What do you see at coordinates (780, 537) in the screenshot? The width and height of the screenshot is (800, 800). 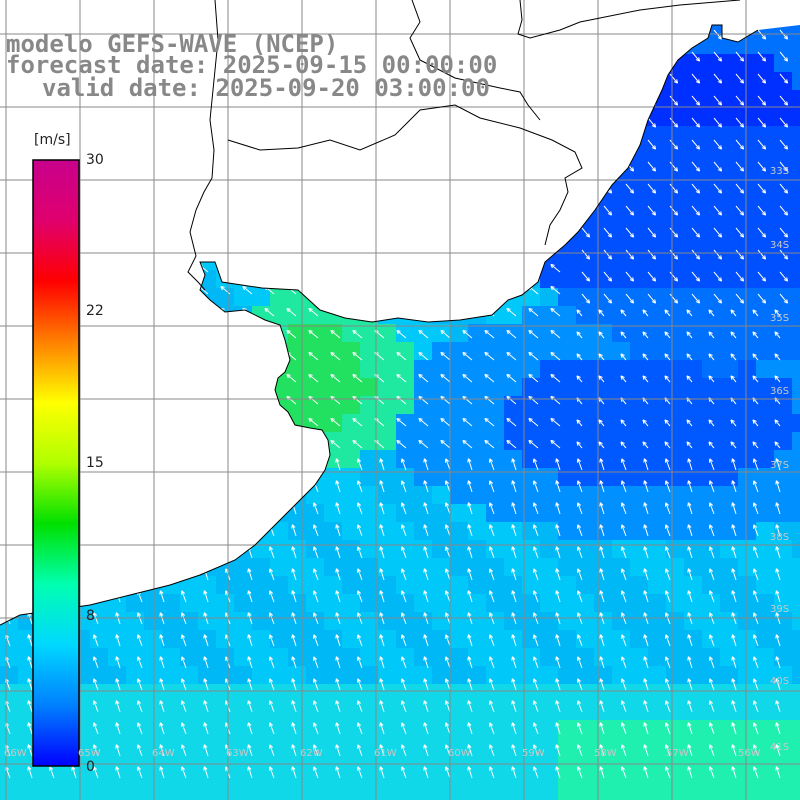 I see `lat-label-38s: 38S` at bounding box center [780, 537].